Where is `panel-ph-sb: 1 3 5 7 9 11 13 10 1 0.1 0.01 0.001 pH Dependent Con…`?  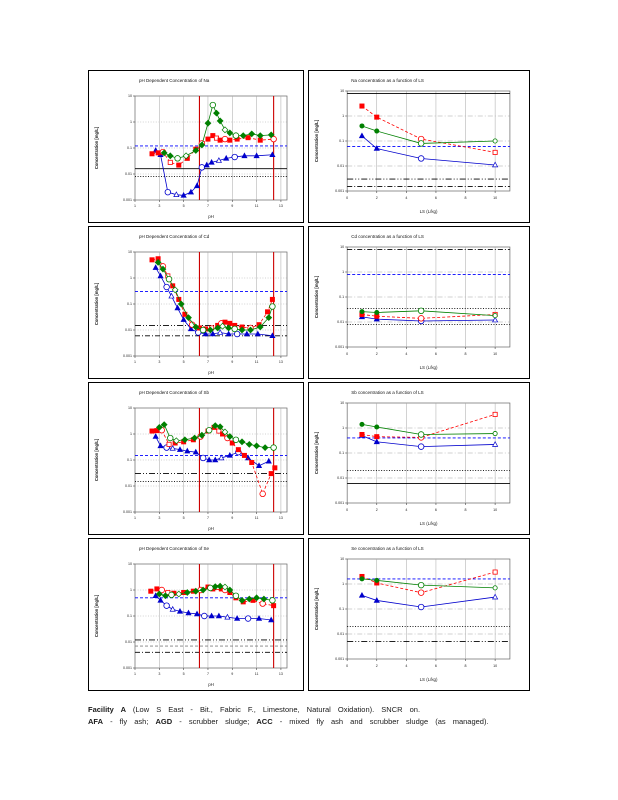
panel-ph-sb: 1 3 5 7 9 11 13 10 1 0.1 0.01 0.001 pH Dependent Con… is located at coordinates (196, 458).